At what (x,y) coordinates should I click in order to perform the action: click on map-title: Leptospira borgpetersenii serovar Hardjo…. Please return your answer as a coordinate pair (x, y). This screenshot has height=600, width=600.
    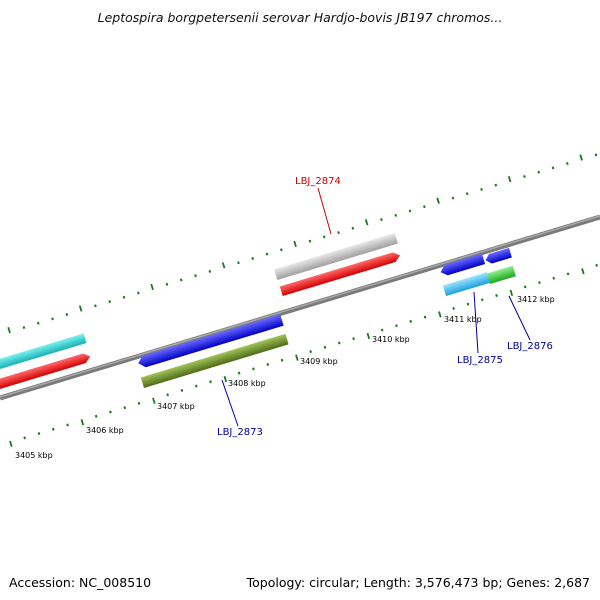
    Looking at the image, I should click on (300, 17).